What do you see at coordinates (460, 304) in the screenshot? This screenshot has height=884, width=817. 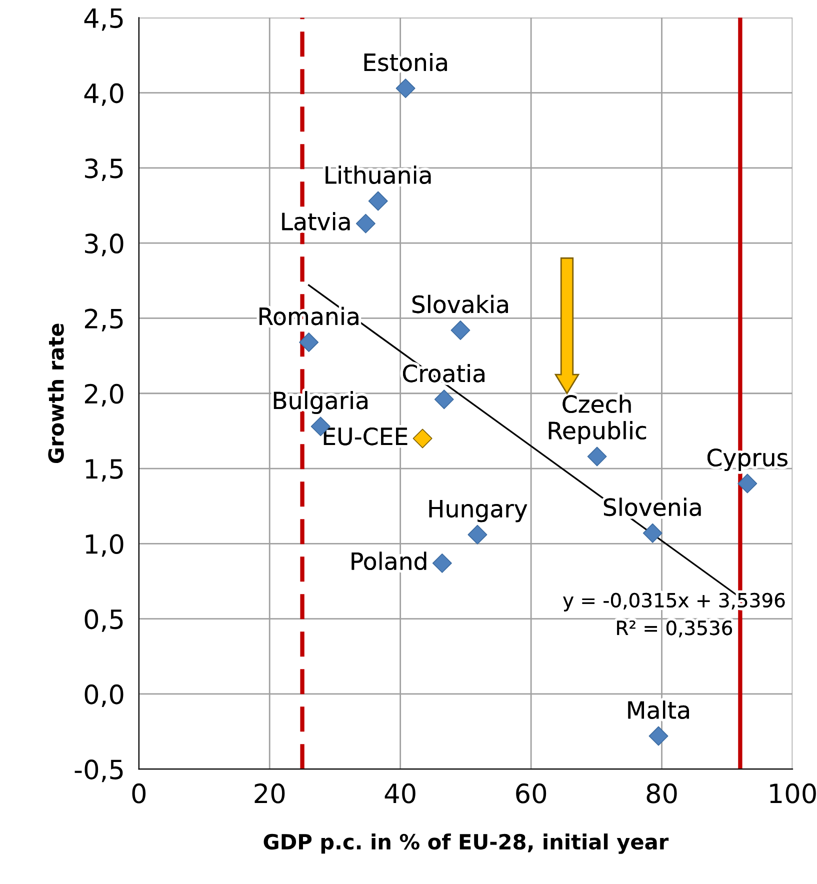 I see `annotation: Slovakia` at bounding box center [460, 304].